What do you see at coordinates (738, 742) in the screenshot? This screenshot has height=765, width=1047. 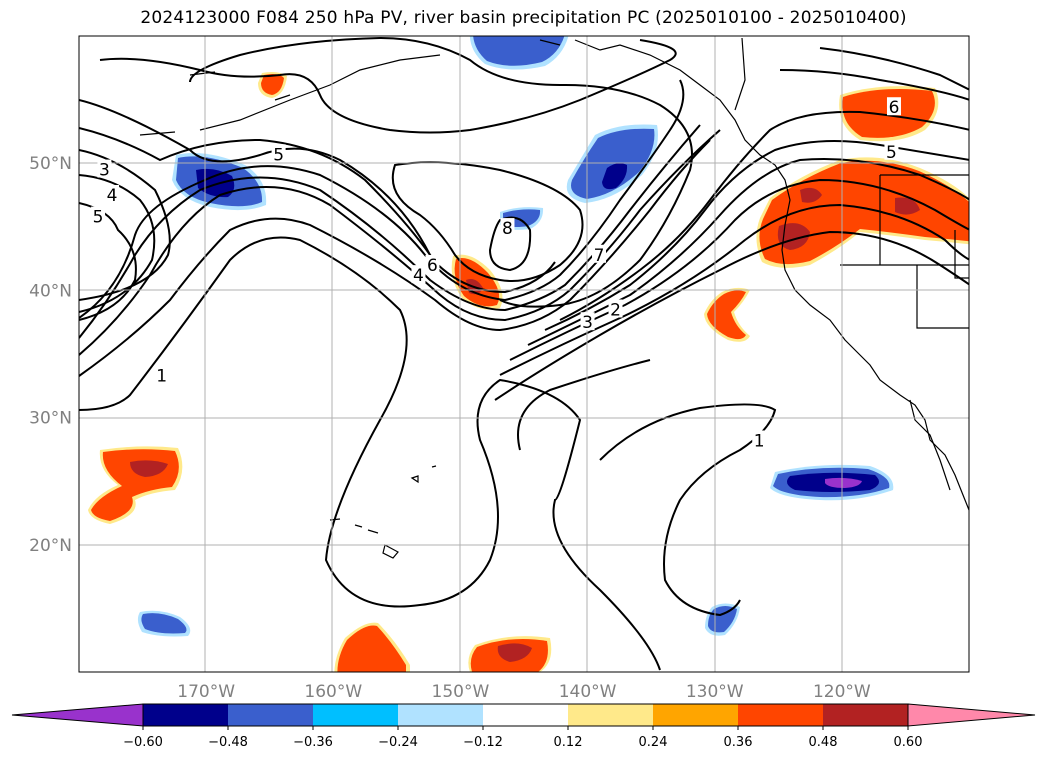 I see `colorbar-tick-label: 0.36` at bounding box center [738, 742].